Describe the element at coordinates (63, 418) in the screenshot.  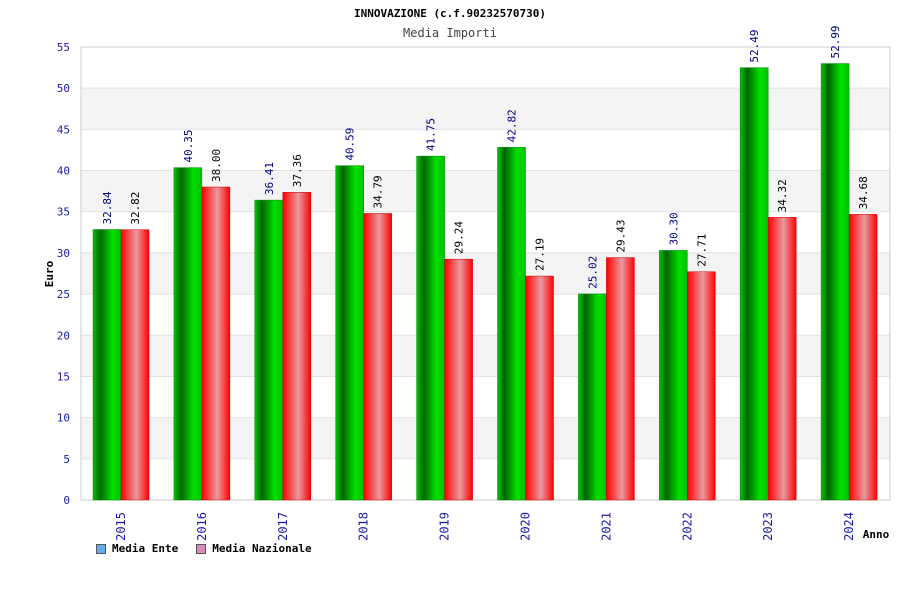
I see `y-tick-label: 10` at that location.